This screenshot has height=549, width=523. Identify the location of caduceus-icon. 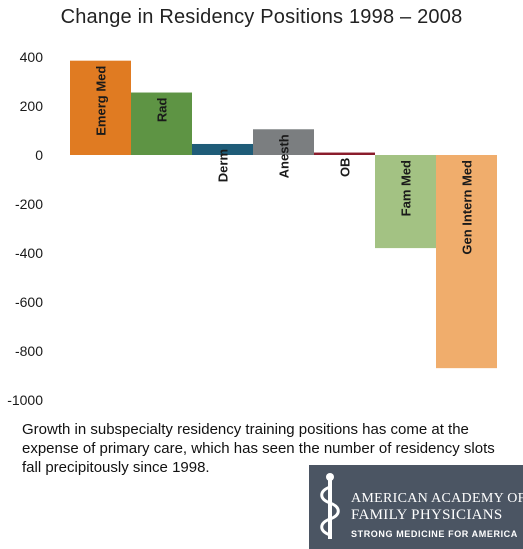
(330, 506).